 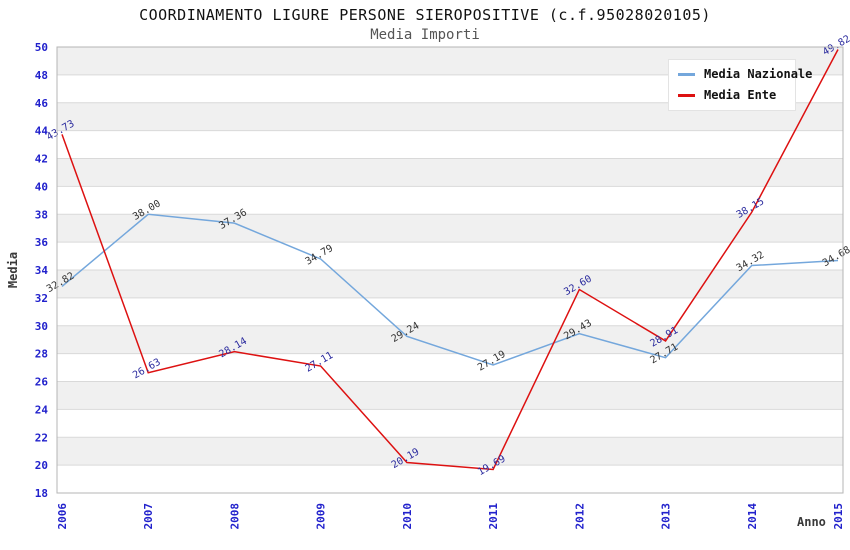 What do you see at coordinates (666, 516) in the screenshot?
I see `svg-text: 2013` at bounding box center [666, 516].